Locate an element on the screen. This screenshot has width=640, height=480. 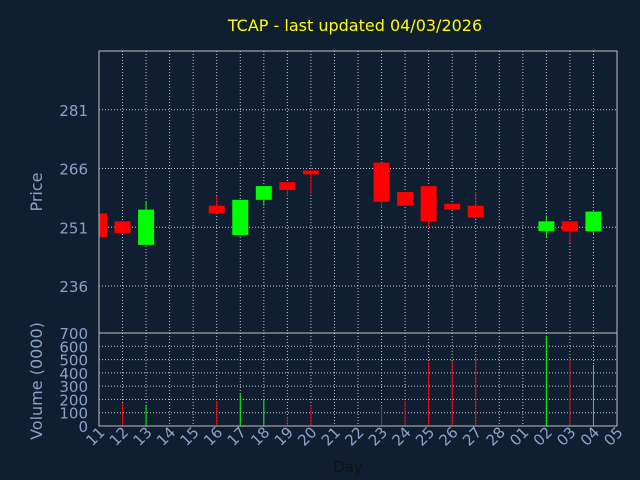
chart-title: TCAP - last updated 04/03/2026 is located at coordinates (354, 25).